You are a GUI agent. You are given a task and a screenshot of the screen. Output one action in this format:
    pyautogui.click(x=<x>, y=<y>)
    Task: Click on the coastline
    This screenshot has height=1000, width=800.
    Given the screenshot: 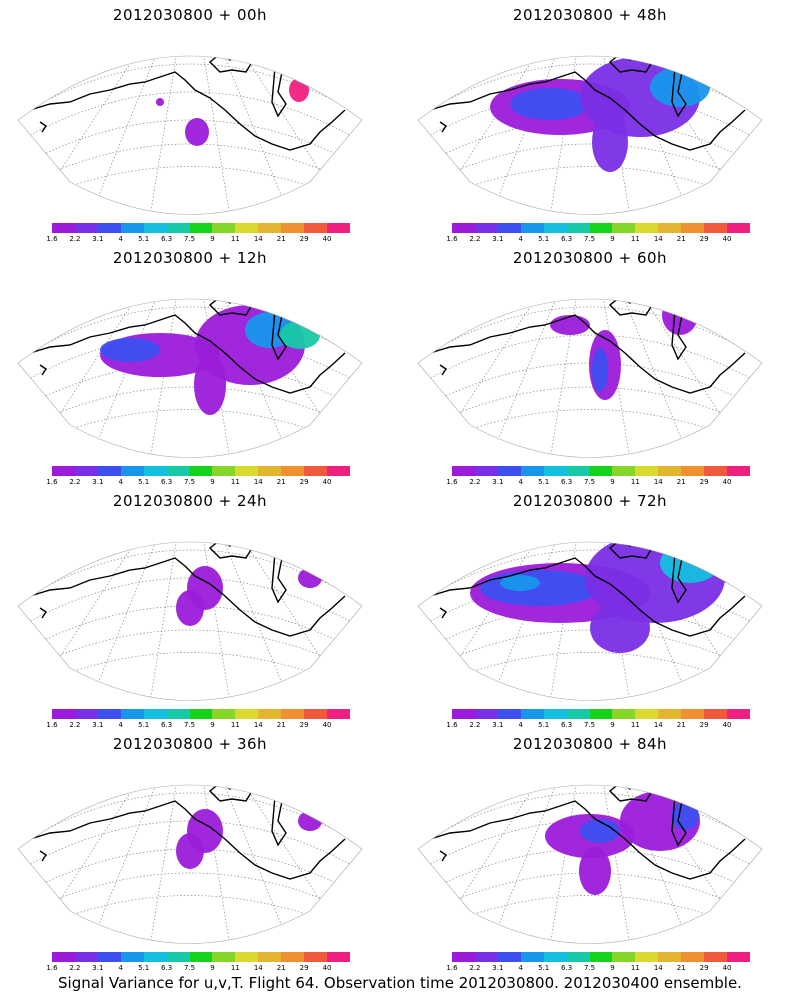 What is the action you would take?
    pyautogui.click(x=587, y=346)
    